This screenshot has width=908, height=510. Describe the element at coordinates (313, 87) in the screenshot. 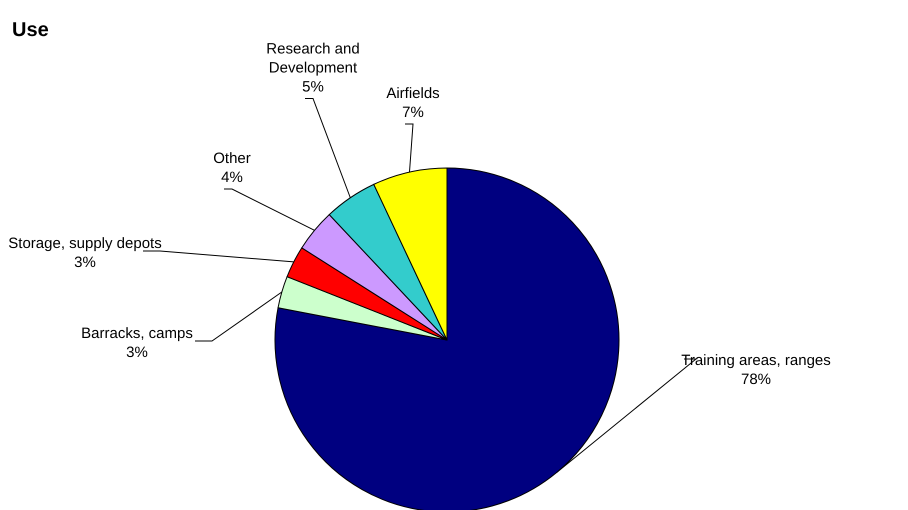

I see `data-label: 5%` at that location.